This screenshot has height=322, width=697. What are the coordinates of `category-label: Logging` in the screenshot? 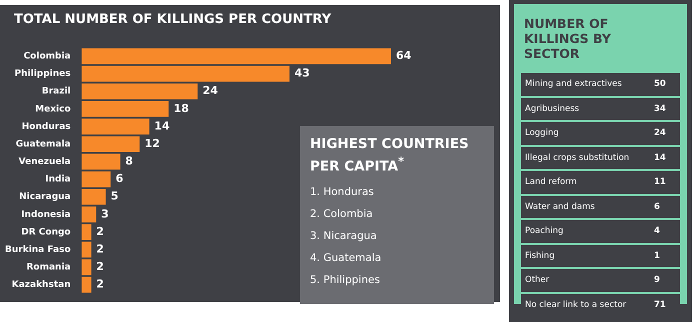 It's located at (585, 133).